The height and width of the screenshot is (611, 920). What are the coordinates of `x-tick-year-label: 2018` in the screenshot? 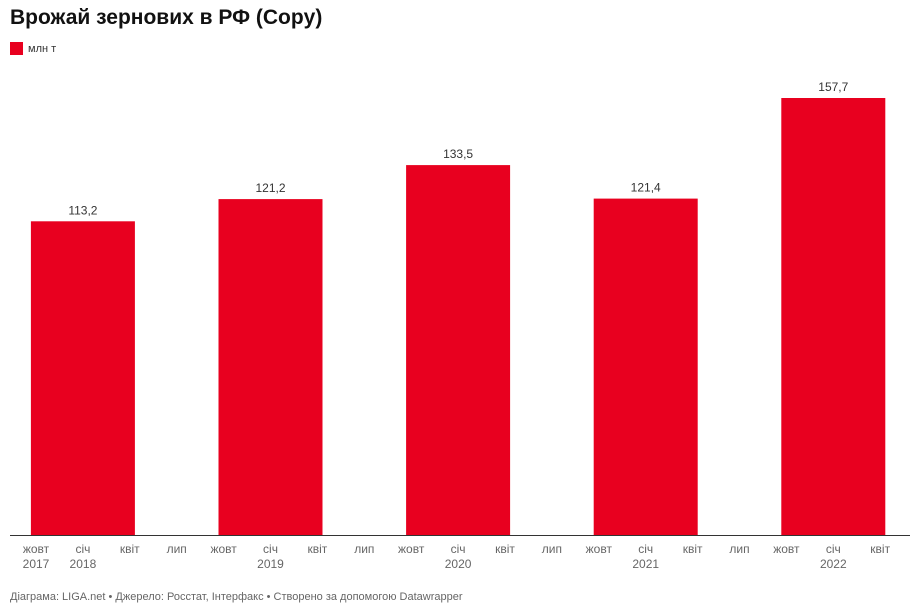 It's located at (83, 564).